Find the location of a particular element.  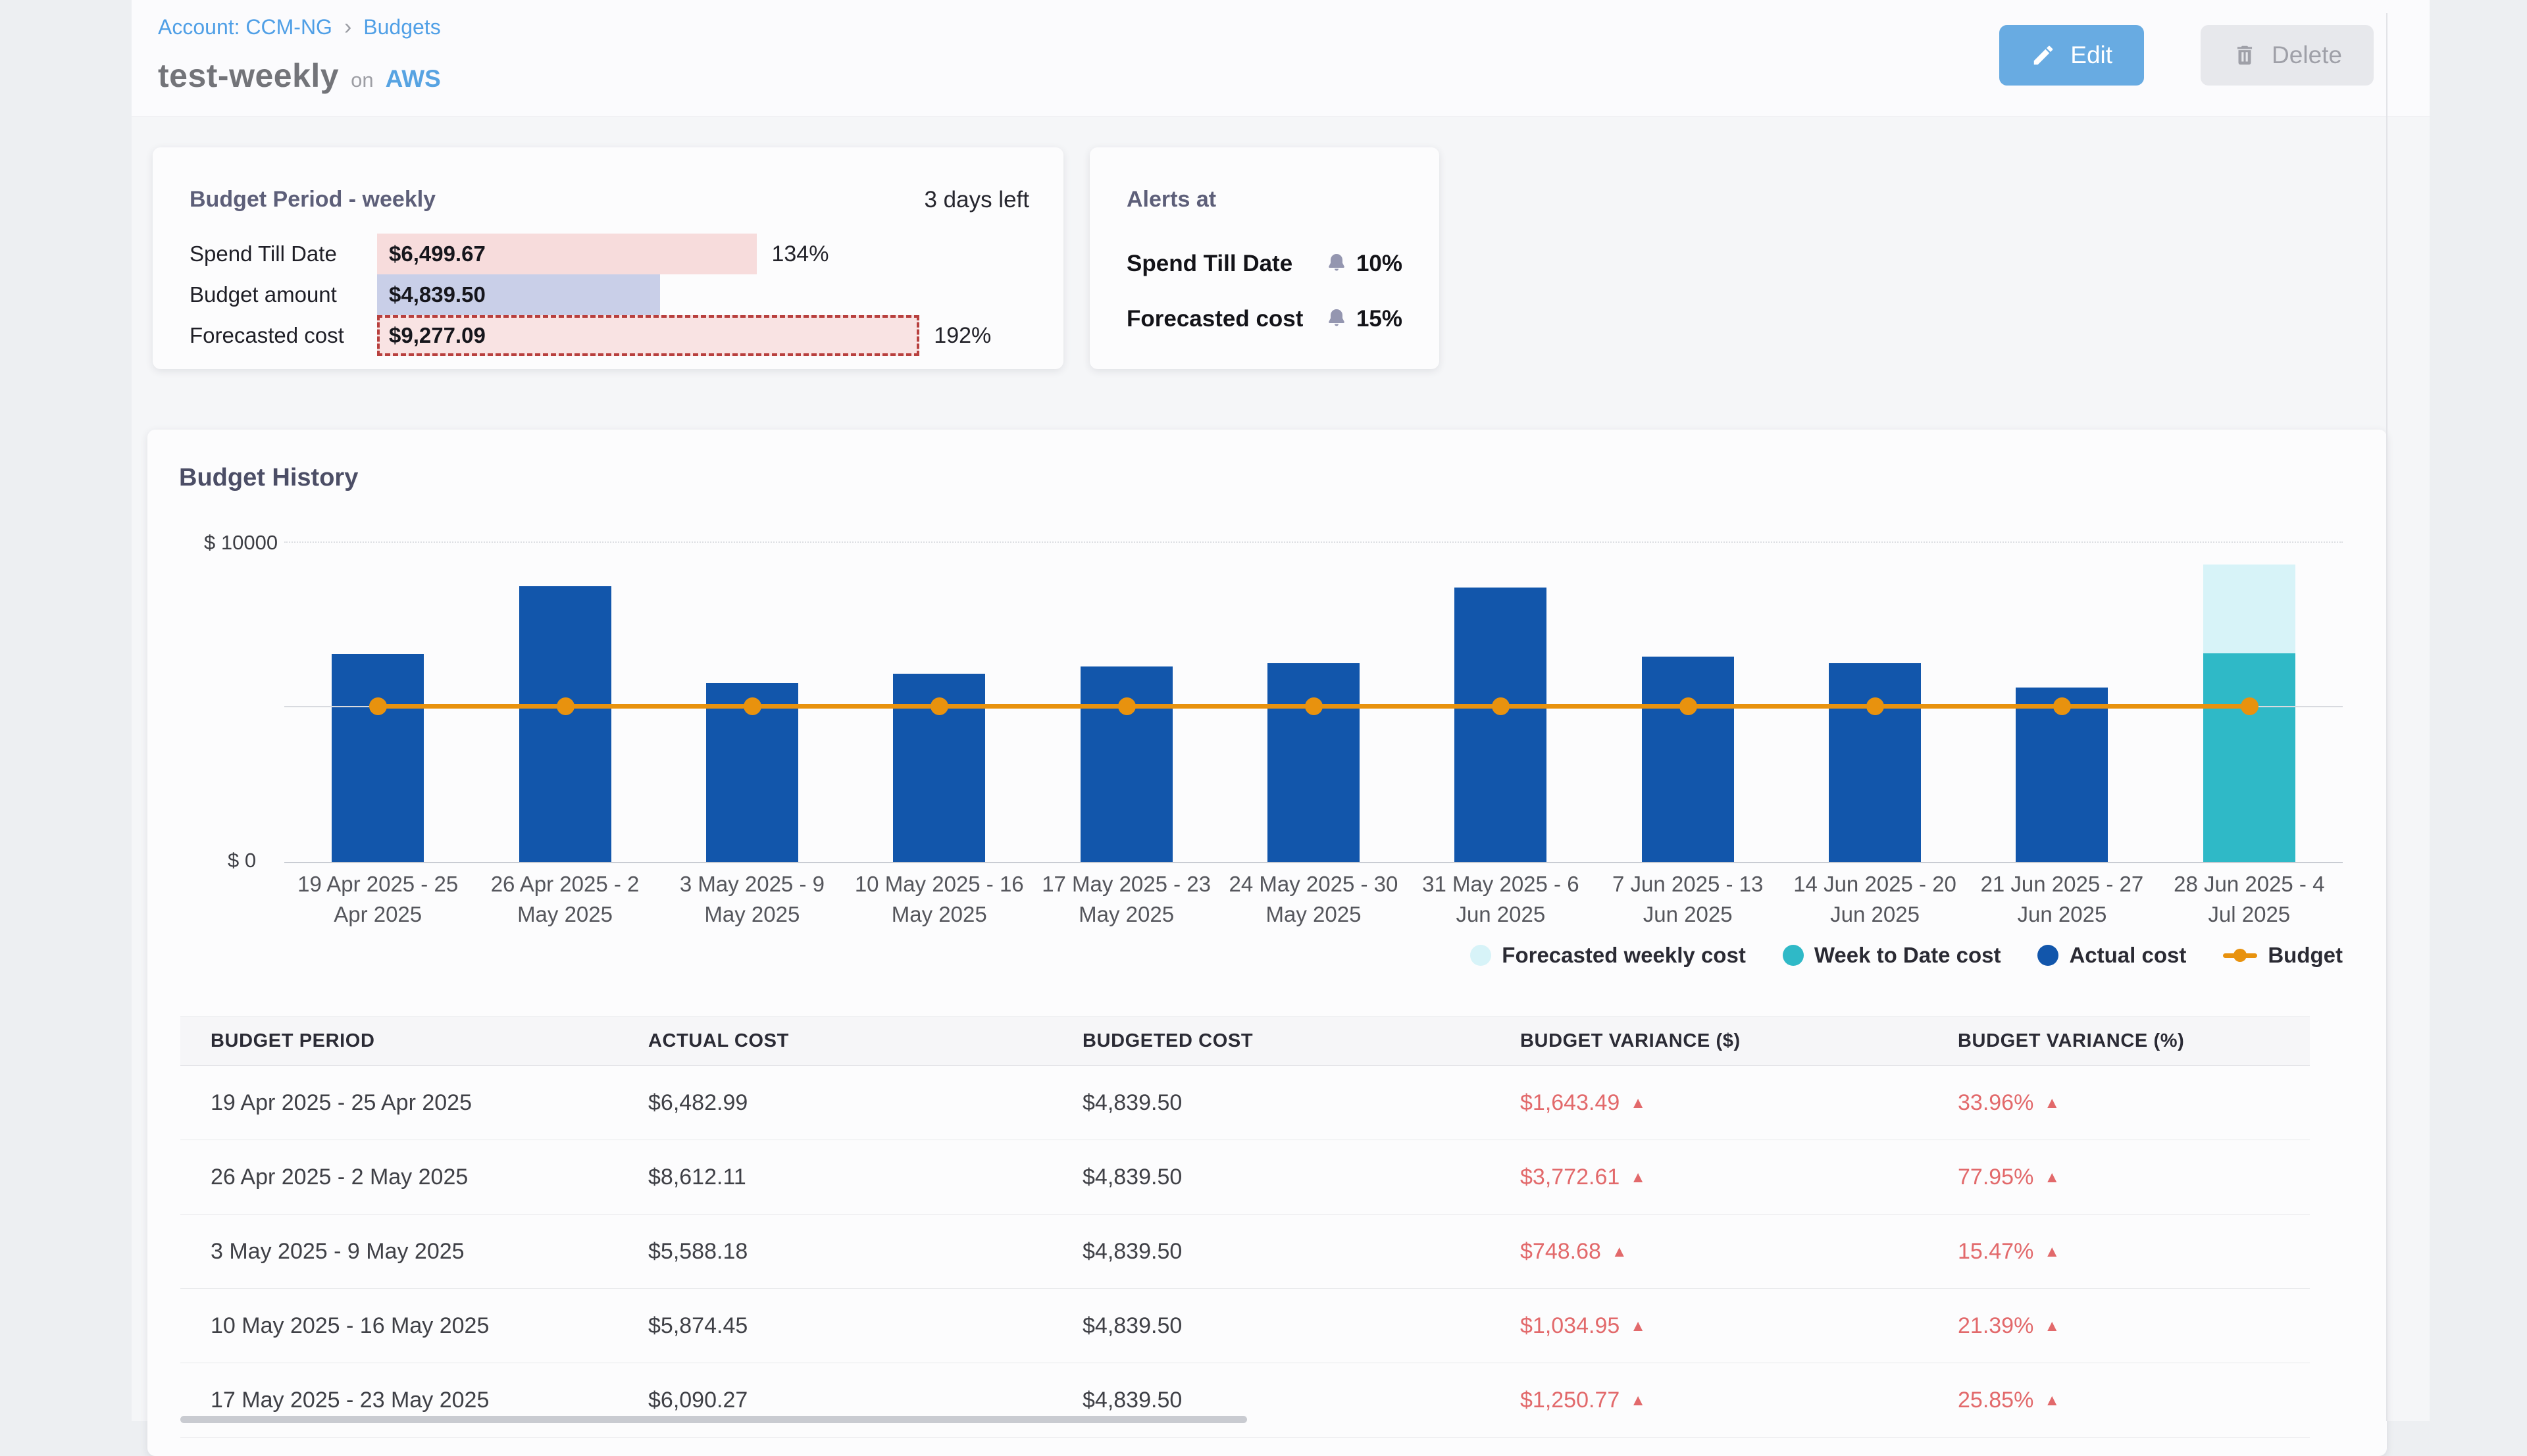

cell-variance-pct: 77.95% ▲ is located at coordinates (2009, 1177).